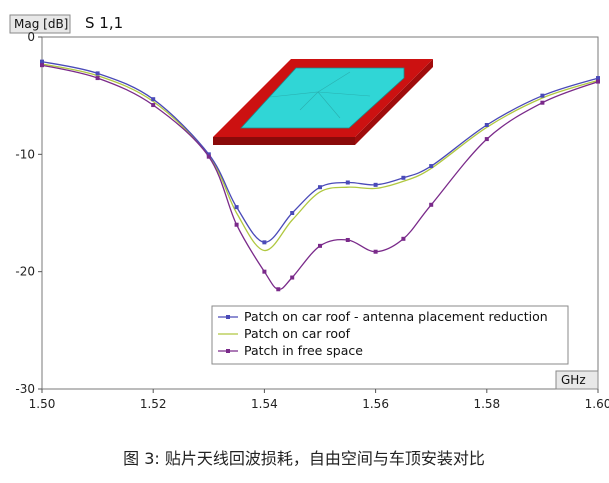 This screenshot has width=609, height=483. I want to click on y-tick-label: -20, so click(25, 272).